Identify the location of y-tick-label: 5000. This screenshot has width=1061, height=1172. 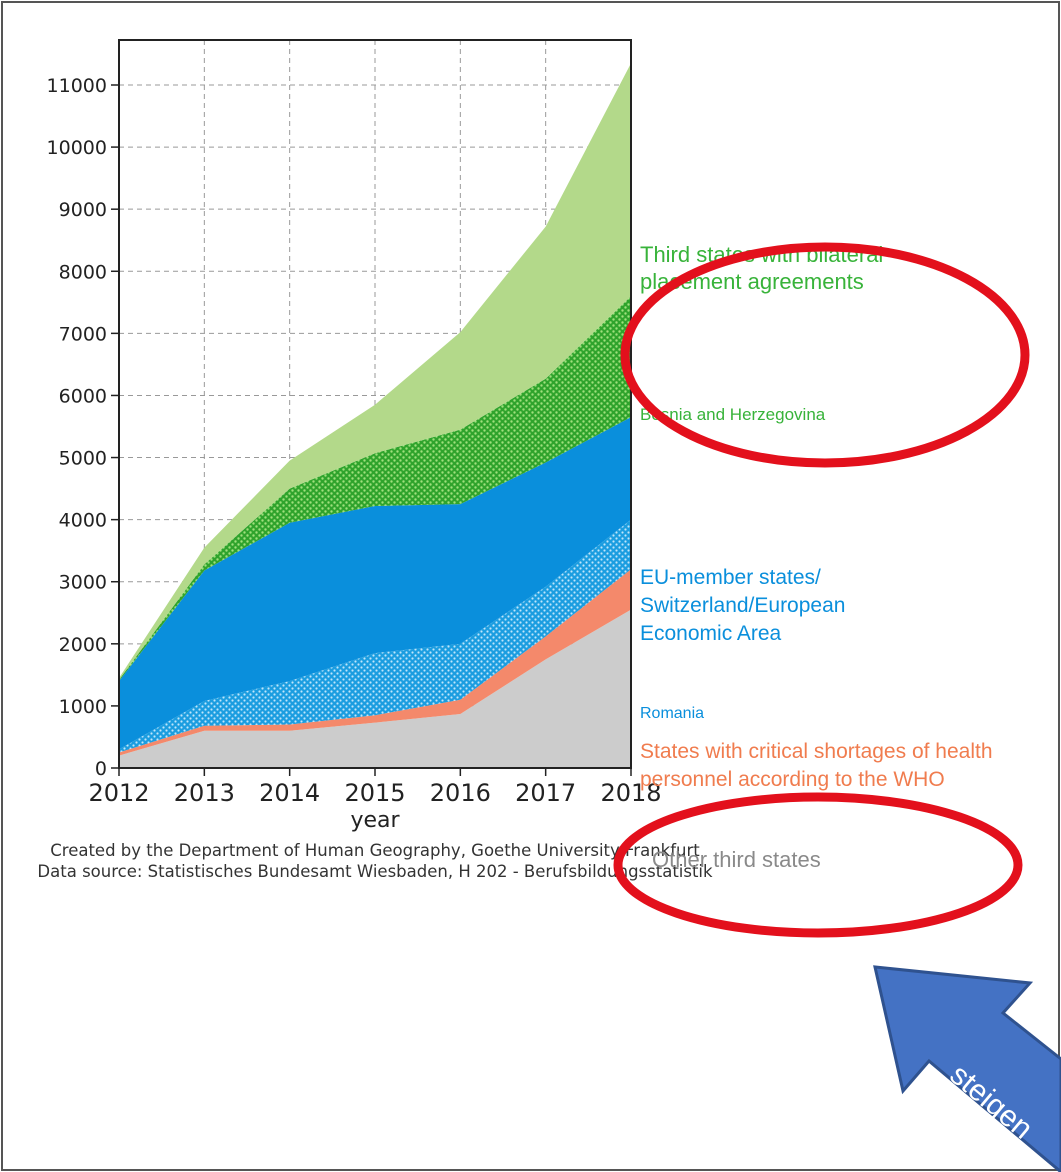
(83, 459).